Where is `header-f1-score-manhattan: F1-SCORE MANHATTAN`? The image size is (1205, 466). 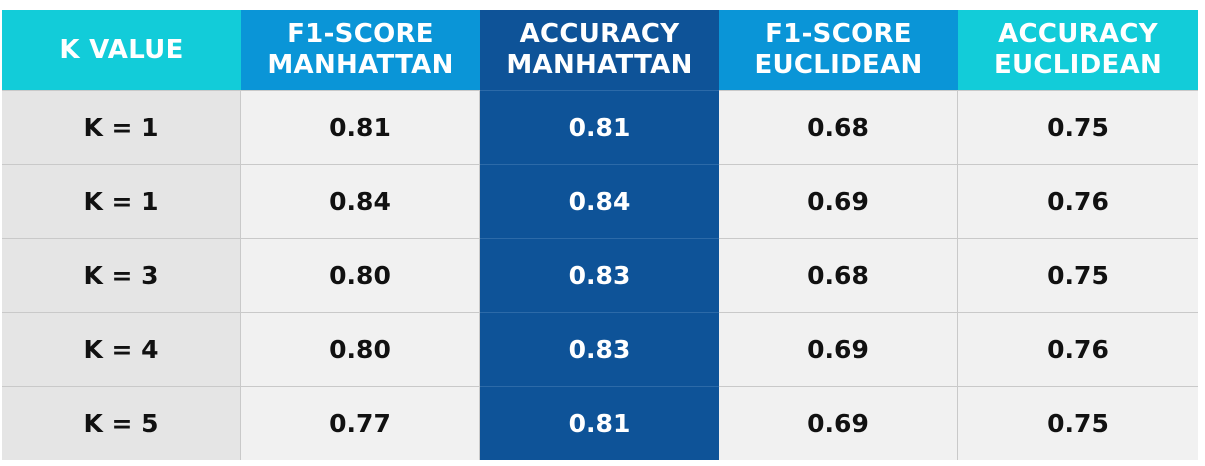
header-f1-score-manhattan: F1-SCORE MANHATTAN is located at coordinates (360, 50).